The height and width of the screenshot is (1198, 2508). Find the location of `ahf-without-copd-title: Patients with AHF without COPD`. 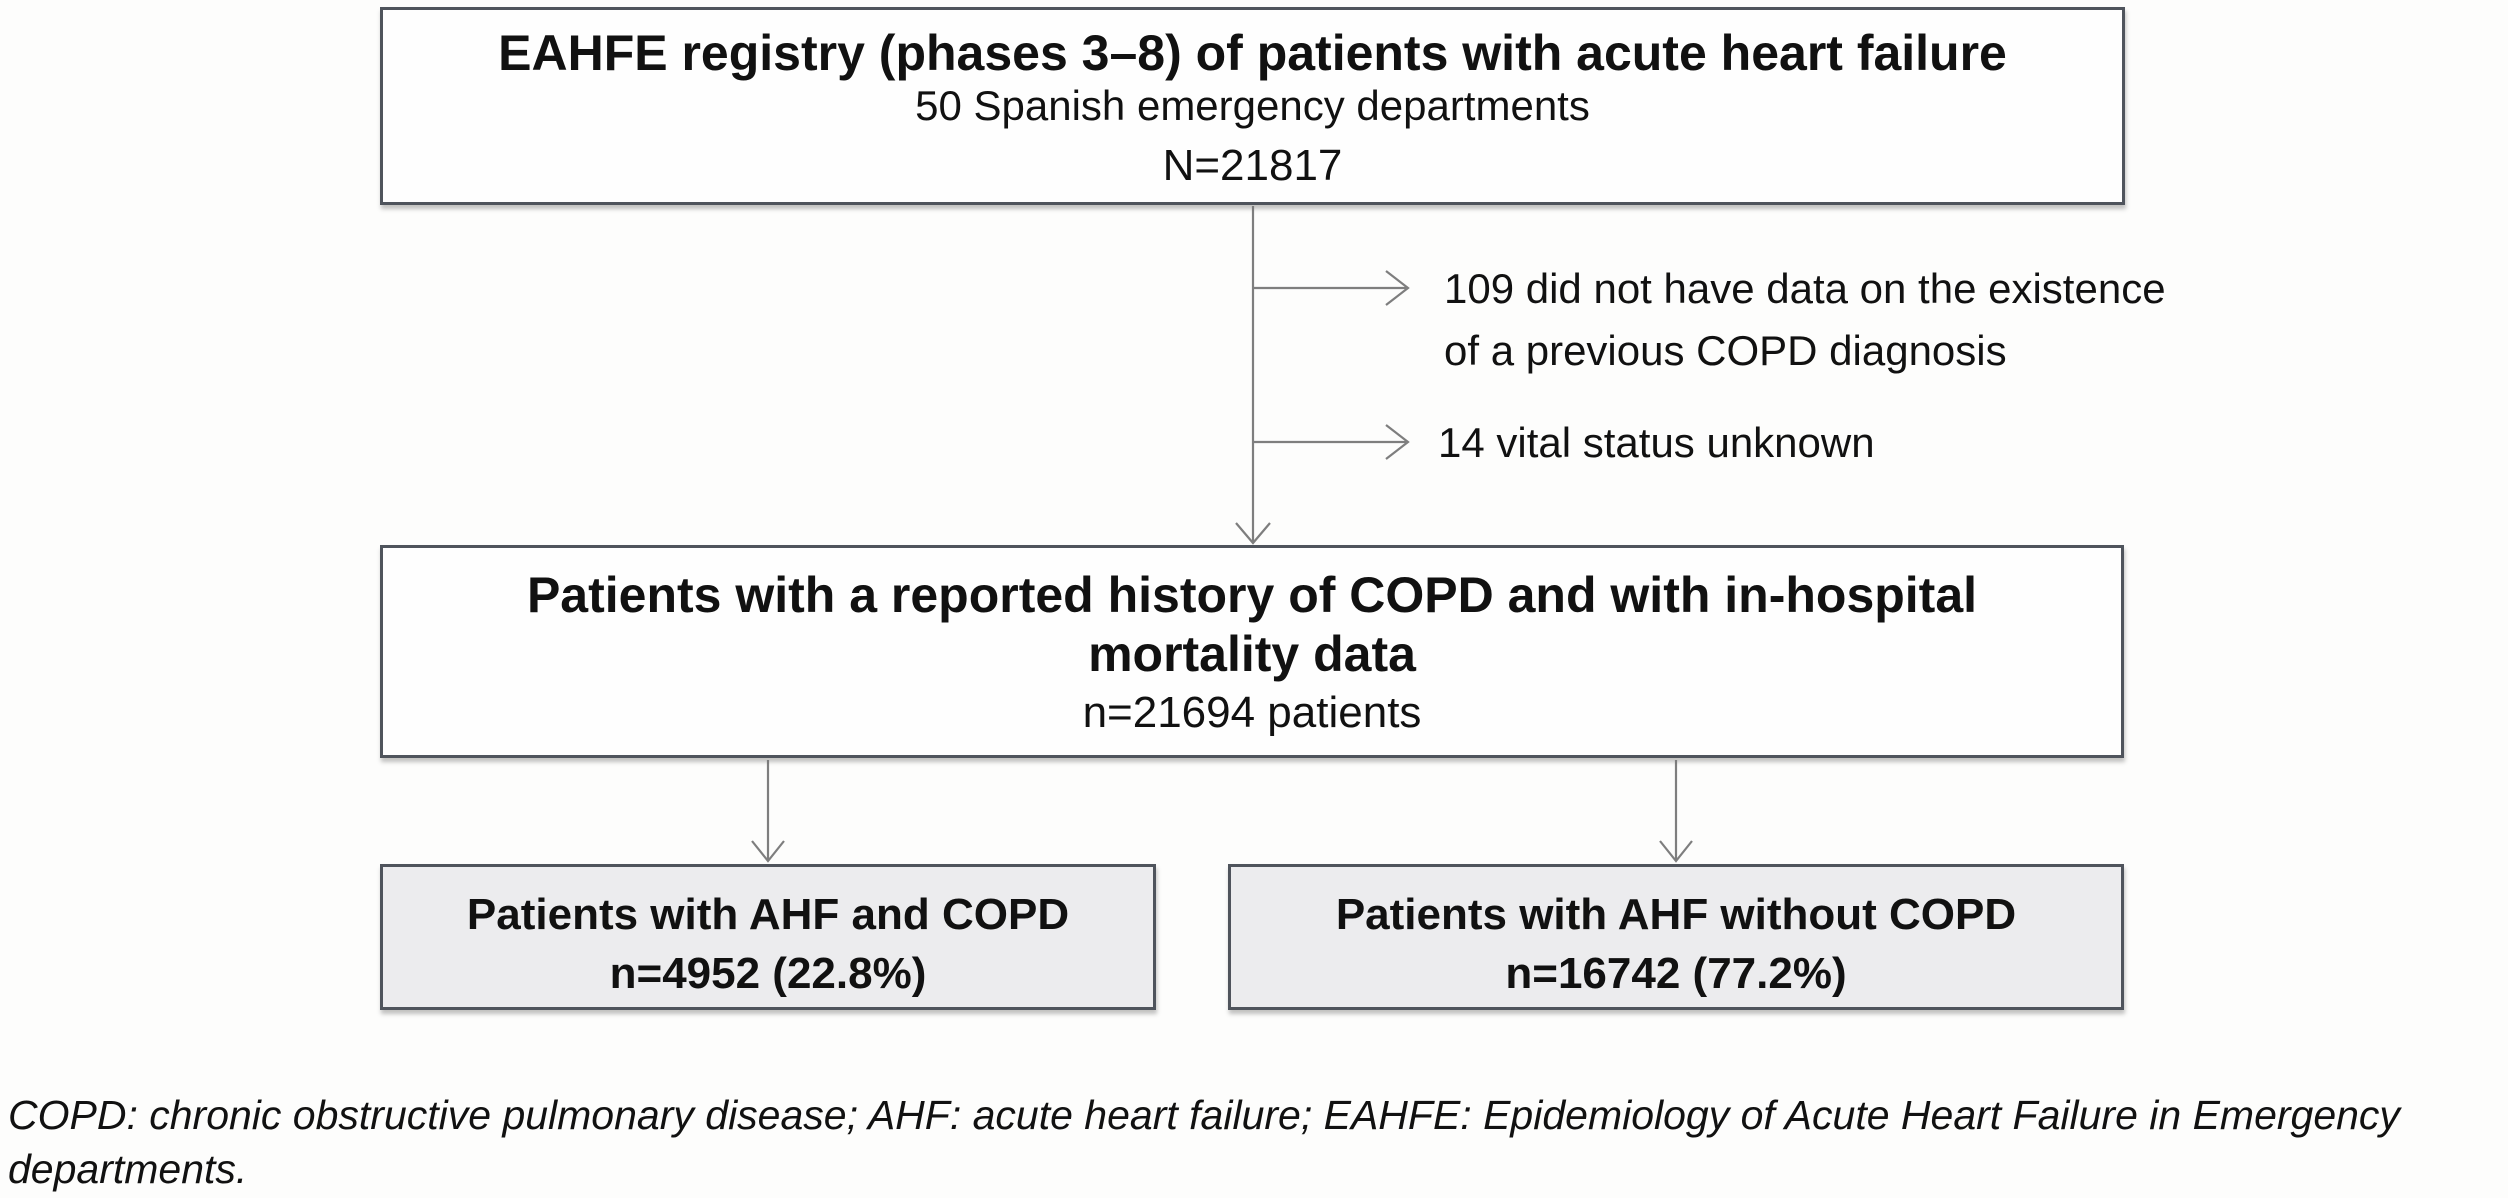

ahf-without-copd-title: Patients with AHF without COPD is located at coordinates (1676, 914).